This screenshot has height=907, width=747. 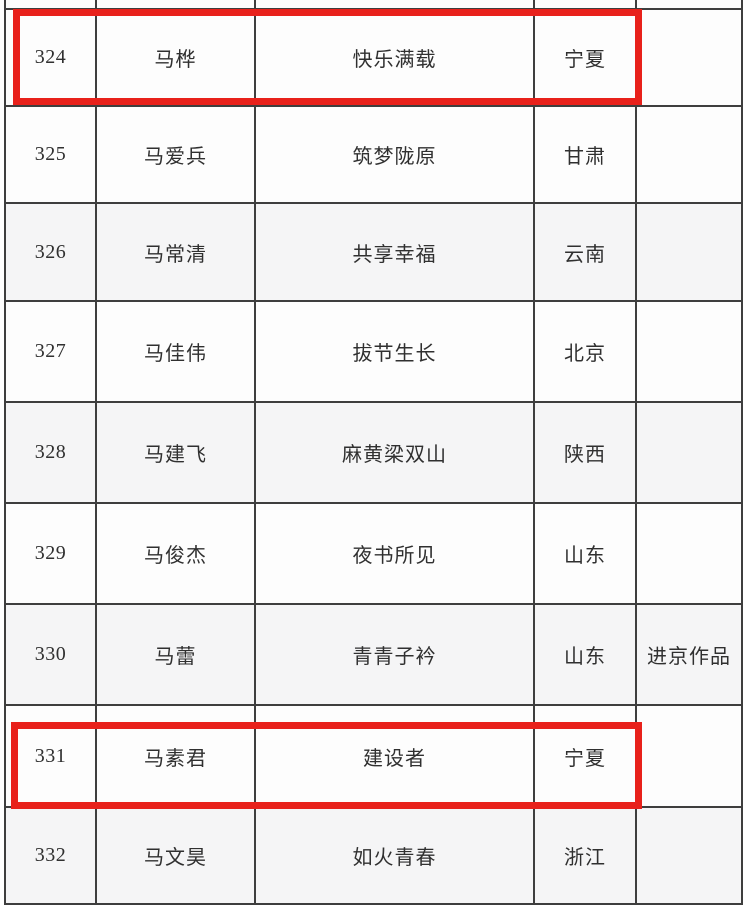 I want to click on cell-title-330: 青青子衿, so click(x=394, y=654).